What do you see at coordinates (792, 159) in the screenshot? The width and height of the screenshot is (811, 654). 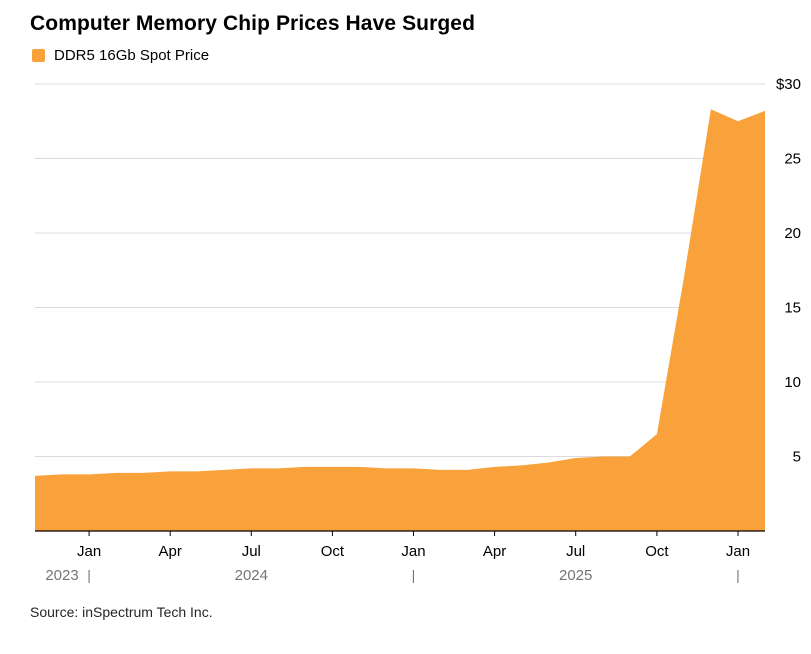 I see `y-axis-tick-label: 25` at bounding box center [792, 159].